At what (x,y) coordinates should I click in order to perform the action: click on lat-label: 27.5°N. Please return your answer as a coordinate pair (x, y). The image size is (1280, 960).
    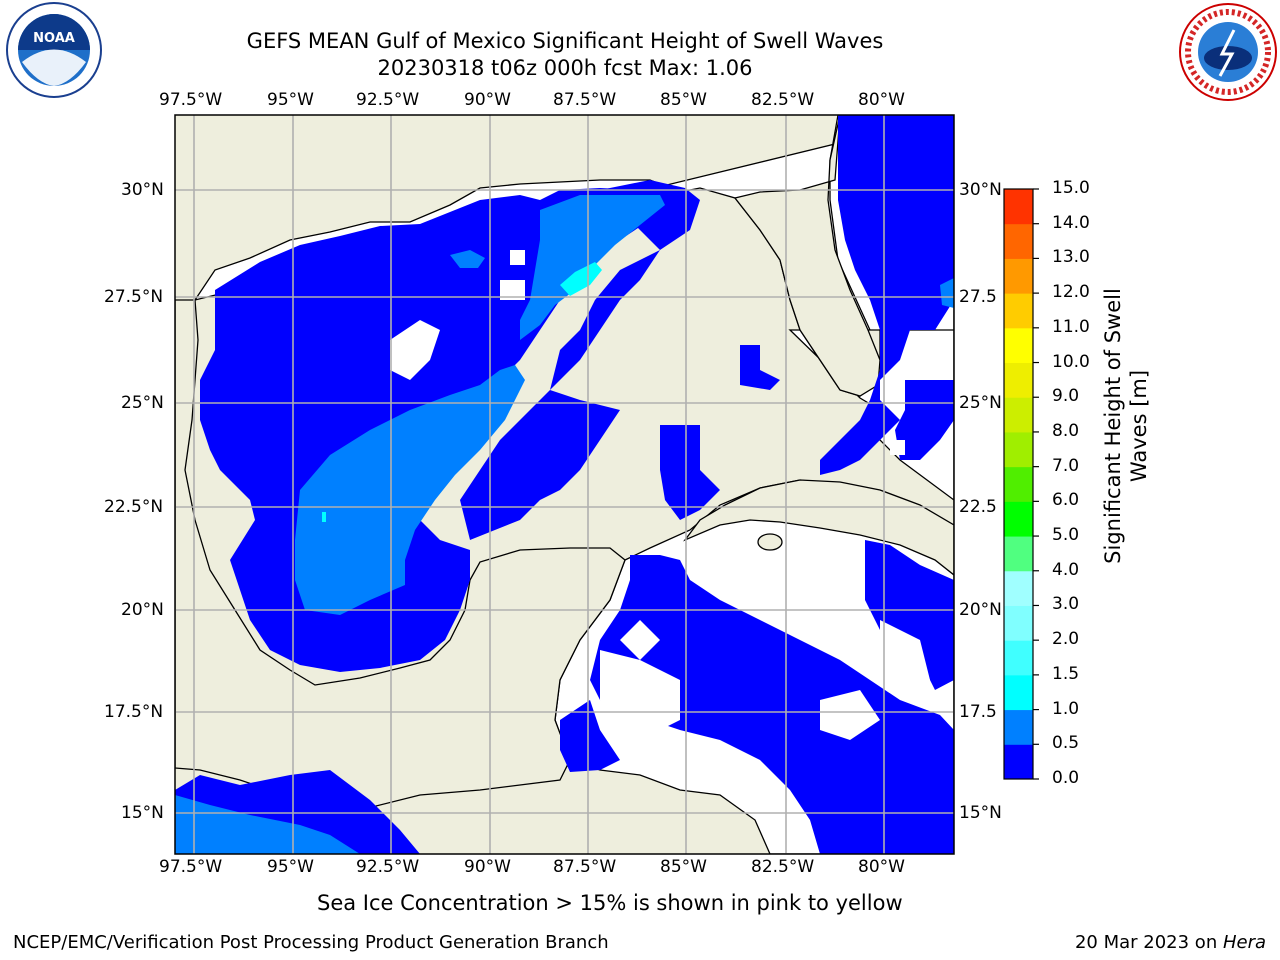
    Looking at the image, I should click on (134, 297).